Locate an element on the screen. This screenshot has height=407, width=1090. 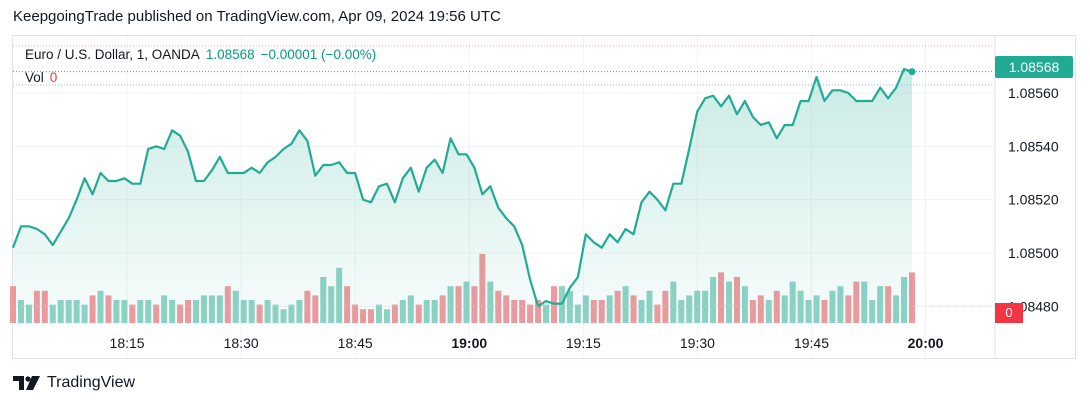
last-price-value: 1.08568 is located at coordinates (230, 54).